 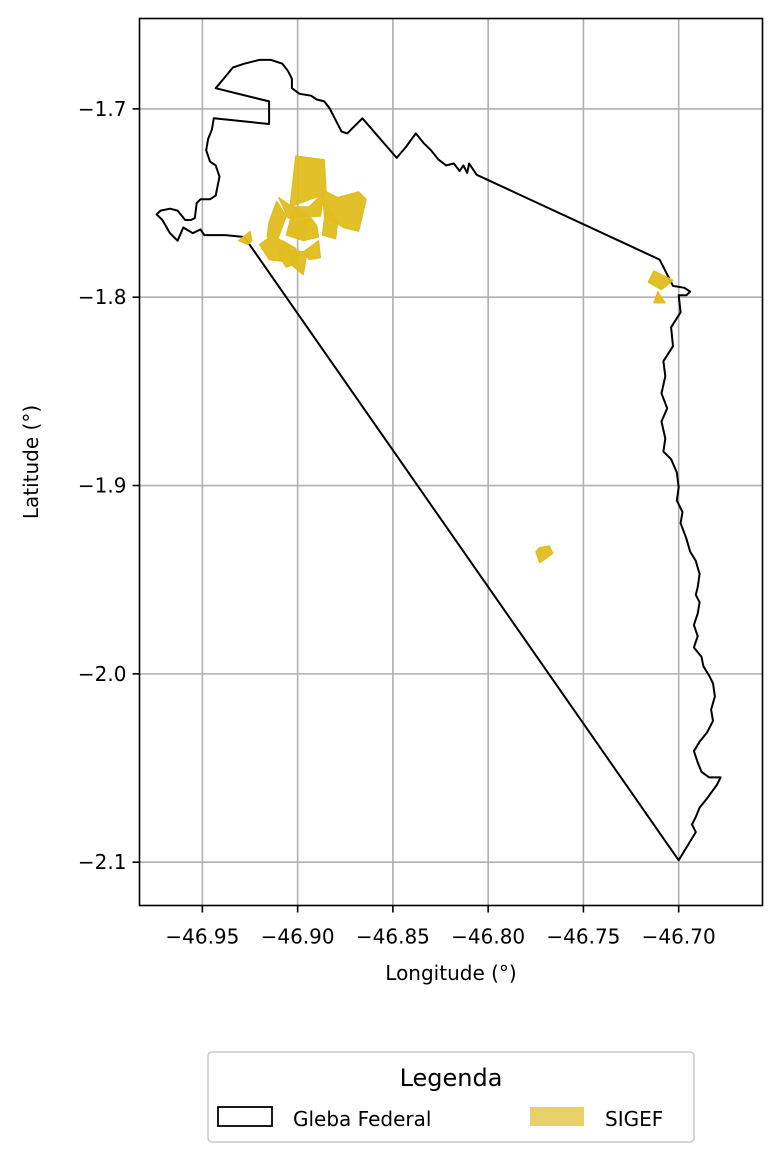 What do you see at coordinates (298, 937) in the screenshot?
I see `x-tick-label-1: −46.90` at bounding box center [298, 937].